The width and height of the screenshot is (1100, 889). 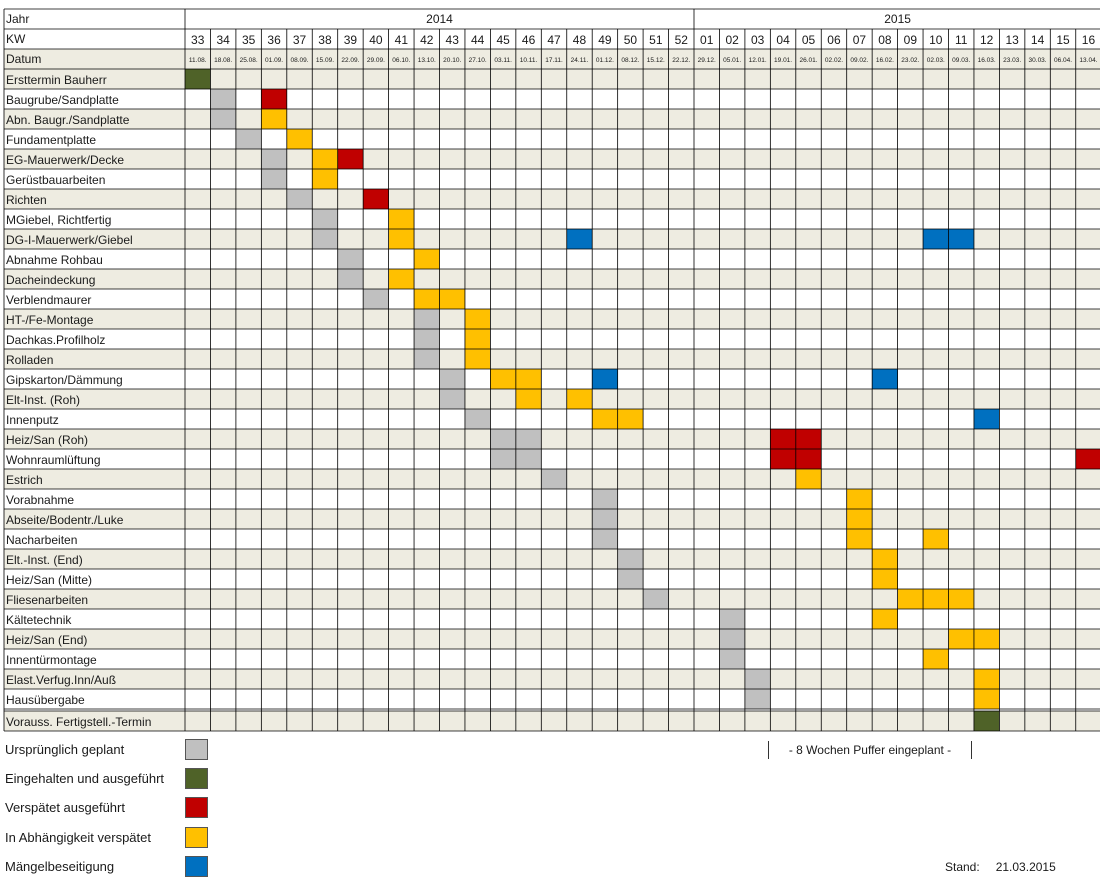 I want to click on task-label: Fundamentplatte, so click(x=51, y=140).